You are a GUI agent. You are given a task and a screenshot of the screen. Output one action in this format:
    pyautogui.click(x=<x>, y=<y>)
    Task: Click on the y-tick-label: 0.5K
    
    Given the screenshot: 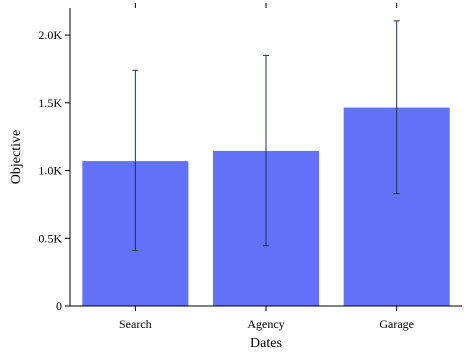 What is the action you would take?
    pyautogui.click(x=50, y=238)
    